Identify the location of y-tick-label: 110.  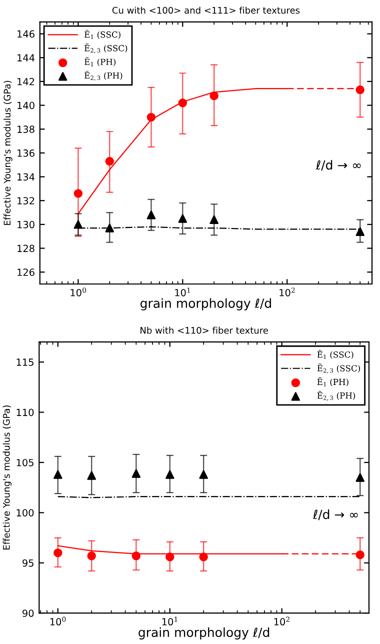
(25, 412).